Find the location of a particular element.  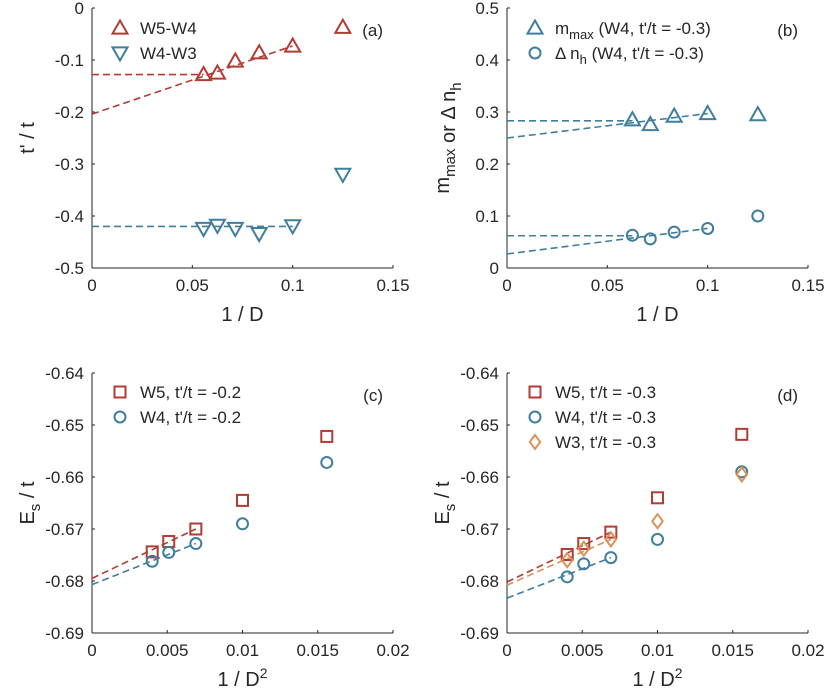

x-tick-label: 0.15 is located at coordinates (392, 285).